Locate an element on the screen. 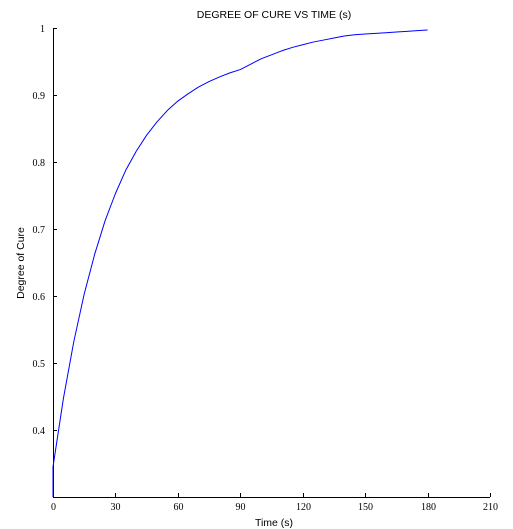 The height and width of the screenshot is (529, 513). y-axis-label: Degree of Cure is located at coordinates (21, 263).